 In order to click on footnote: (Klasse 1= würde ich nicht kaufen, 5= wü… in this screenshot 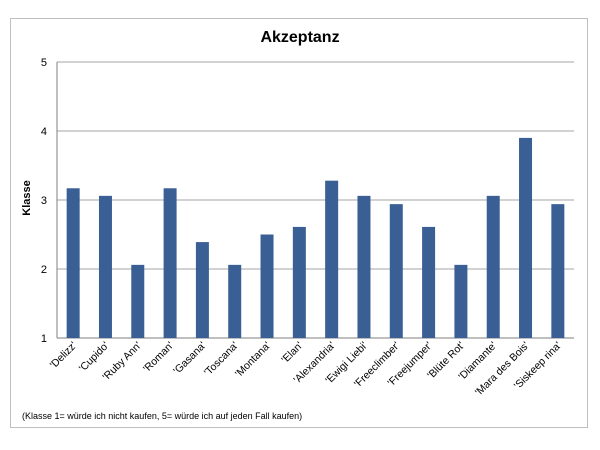, I will do `click(162, 416)`.